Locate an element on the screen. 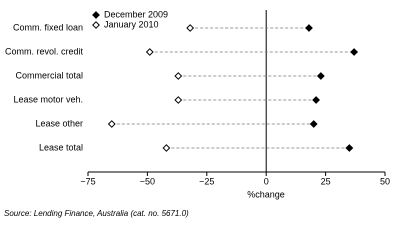  y-category-label: Comm. fixed loan is located at coordinates (48, 27).